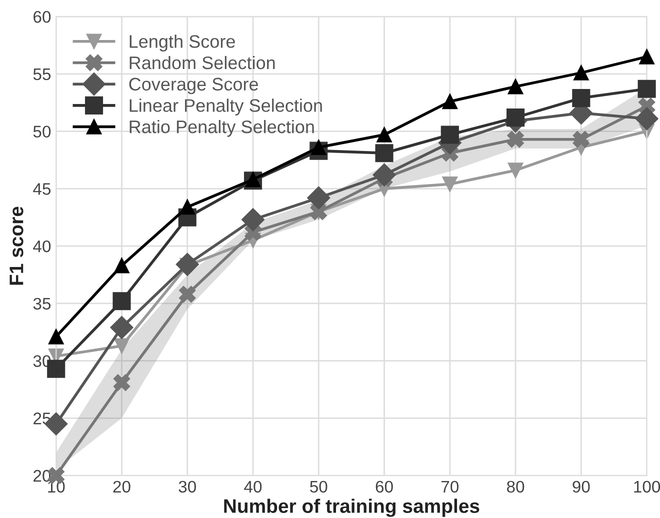  What do you see at coordinates (253, 486) in the screenshot?
I see `x-tick-label: 40` at bounding box center [253, 486].